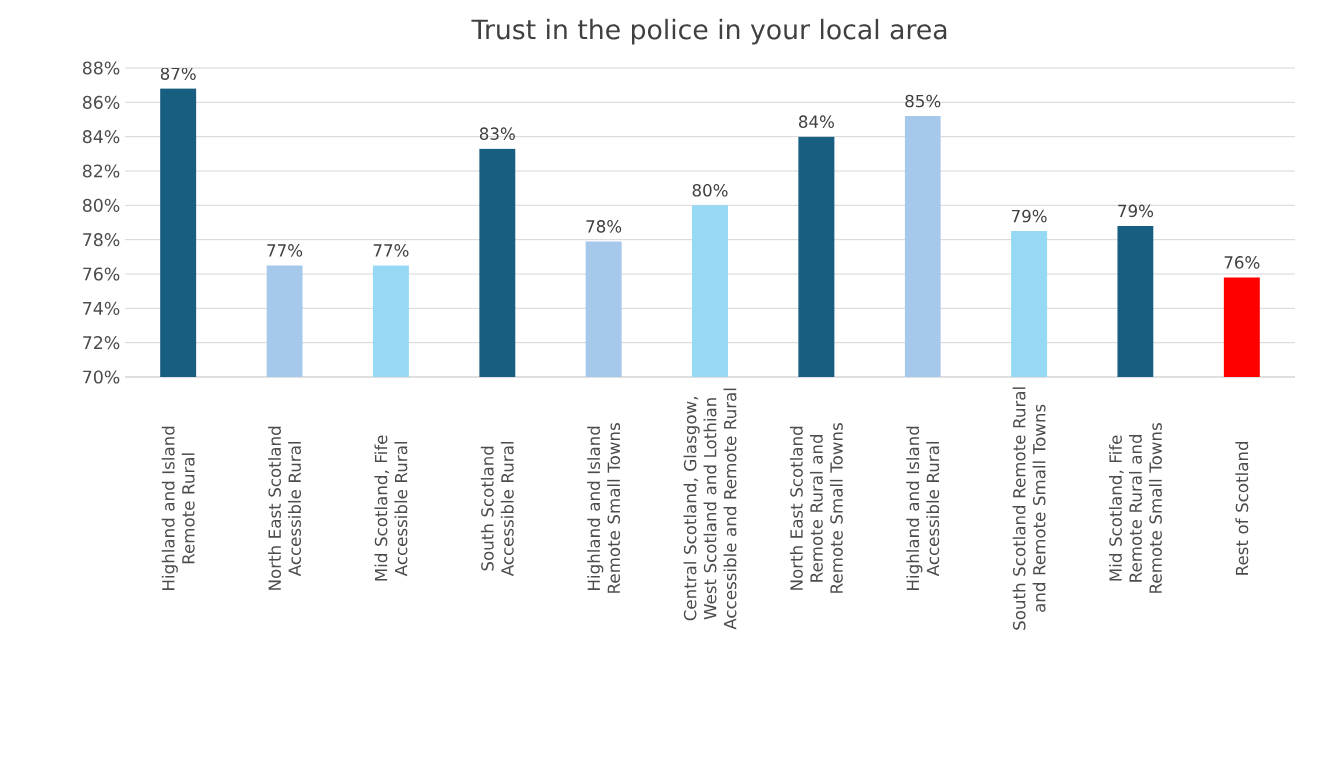 This screenshot has width=1338, height=758. Describe the element at coordinates (1242, 508) in the screenshot. I see `x-tick-label: Rest of Scotland` at that location.